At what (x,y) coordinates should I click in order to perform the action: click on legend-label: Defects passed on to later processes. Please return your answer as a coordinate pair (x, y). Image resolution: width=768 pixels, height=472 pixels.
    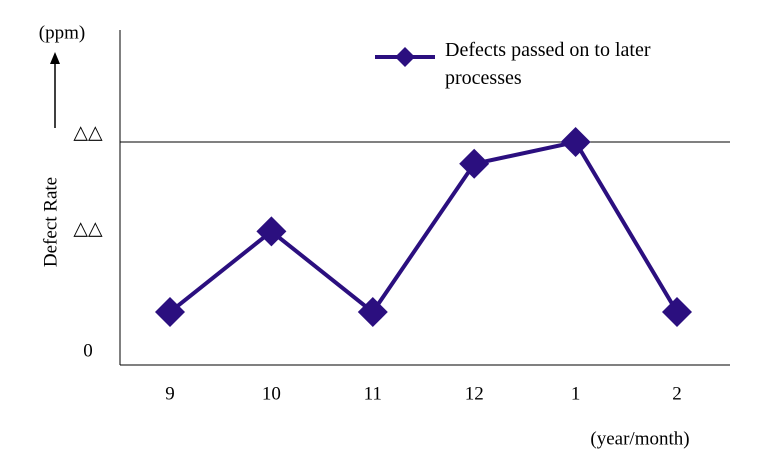
    Looking at the image, I should click on (548, 64).